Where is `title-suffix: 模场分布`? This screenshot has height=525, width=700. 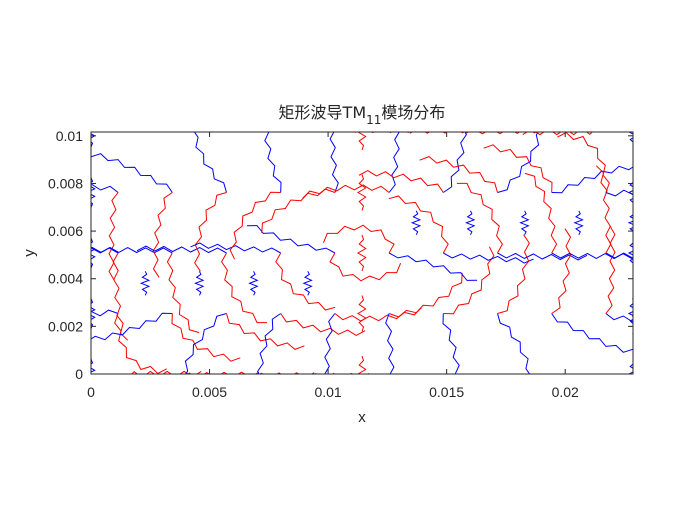 title-suffix: 模场分布 is located at coordinates (413, 112).